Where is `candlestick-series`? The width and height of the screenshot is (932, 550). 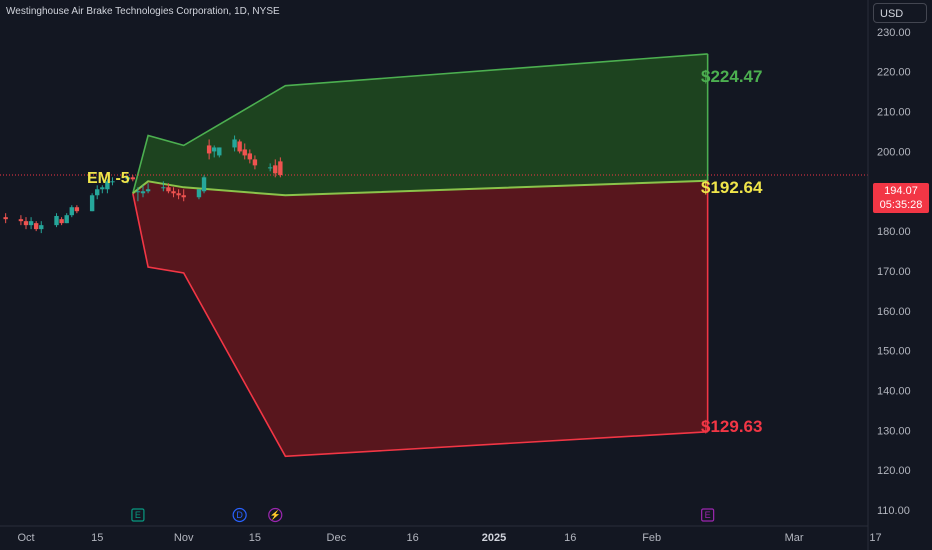 candlestick-series is located at coordinates (143, 184).